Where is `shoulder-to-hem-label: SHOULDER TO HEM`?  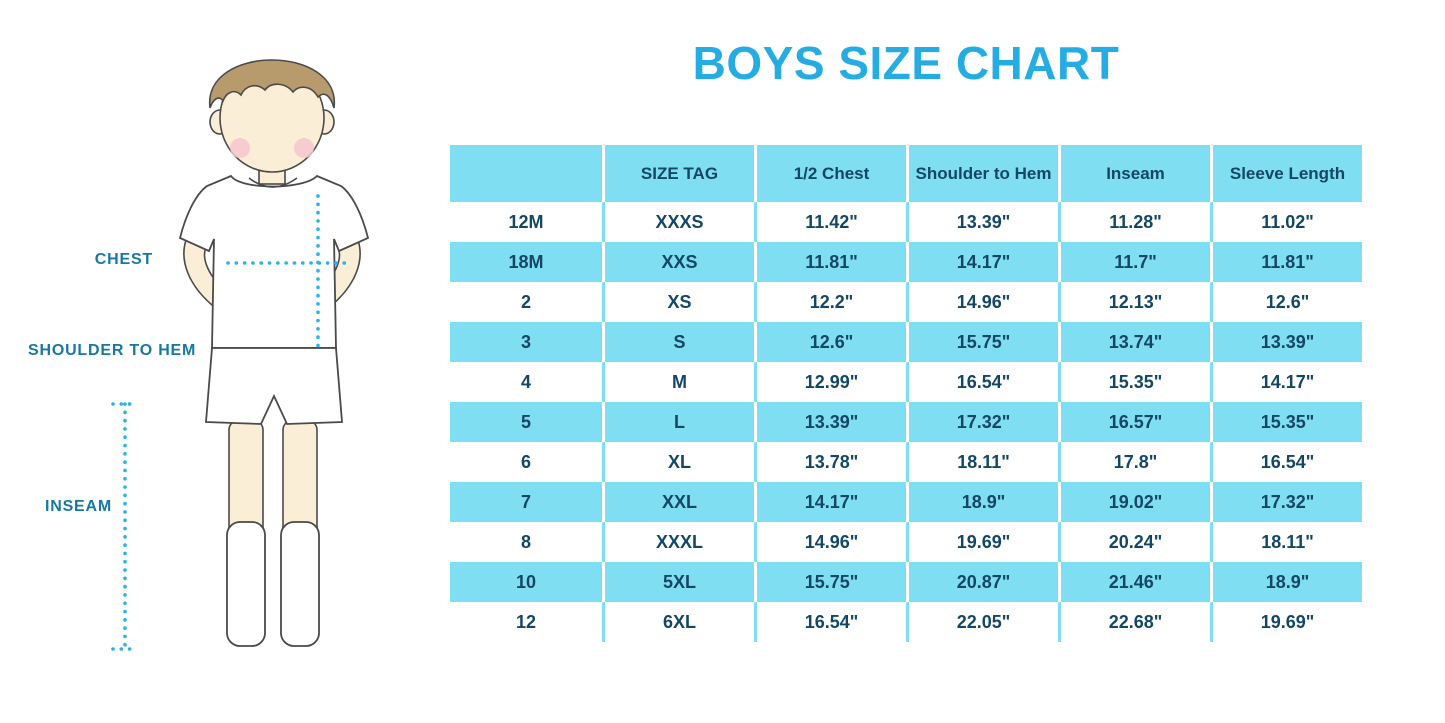
shoulder-to-hem-label: SHOULDER TO HEM is located at coordinates (112, 350).